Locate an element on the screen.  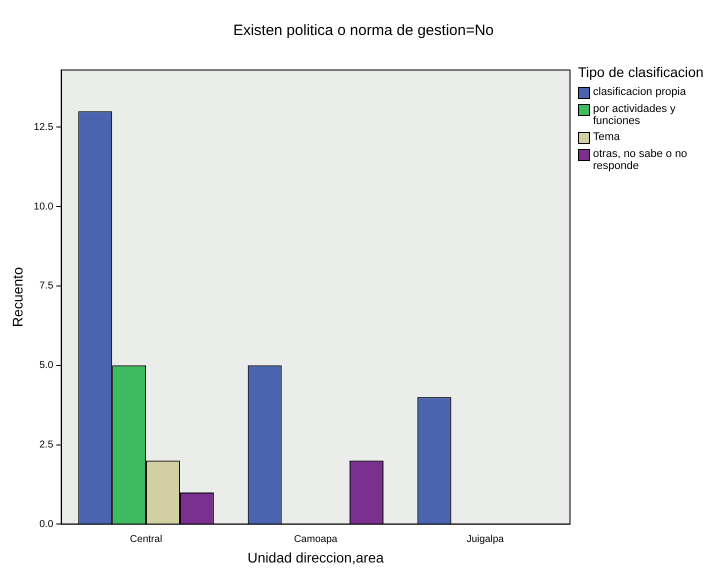
legend-label: clasificacion propia is located at coordinates (639, 92).